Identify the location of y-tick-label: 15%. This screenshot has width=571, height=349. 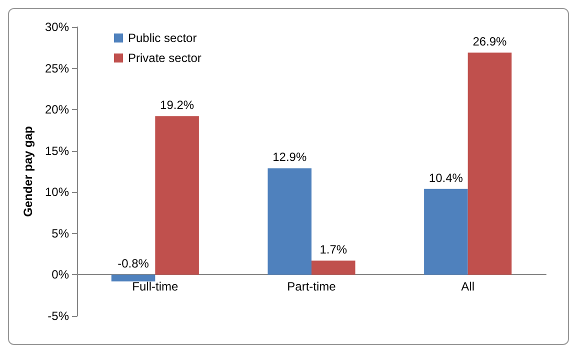
(57, 151).